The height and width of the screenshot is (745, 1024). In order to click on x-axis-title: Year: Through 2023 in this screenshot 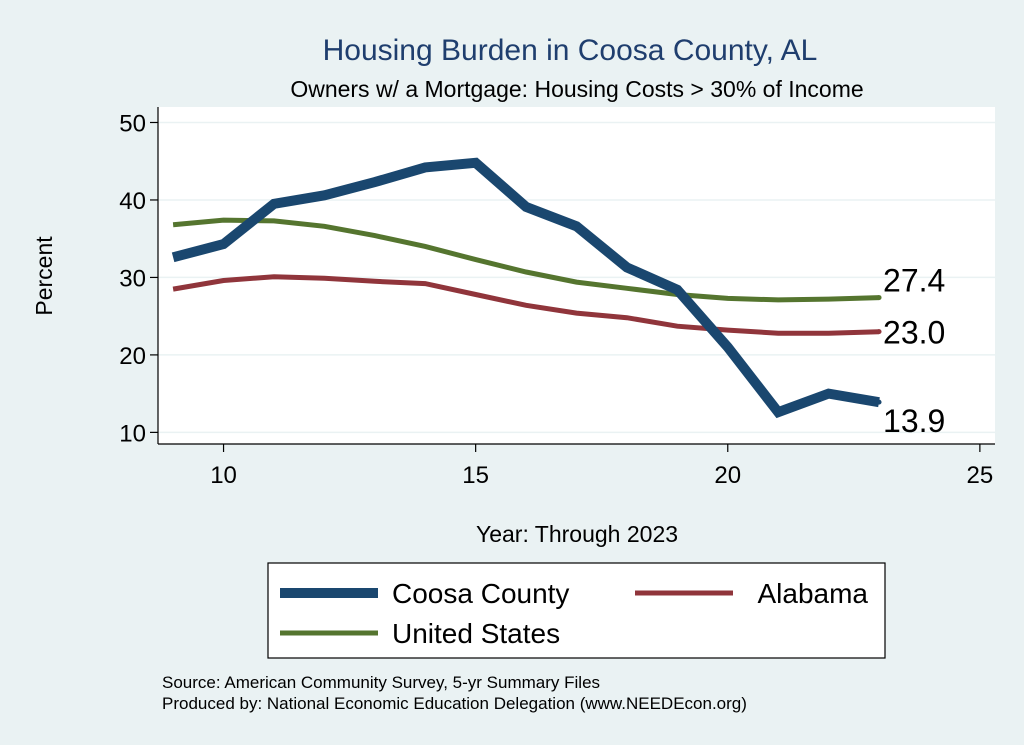, I will do `click(577, 534)`.